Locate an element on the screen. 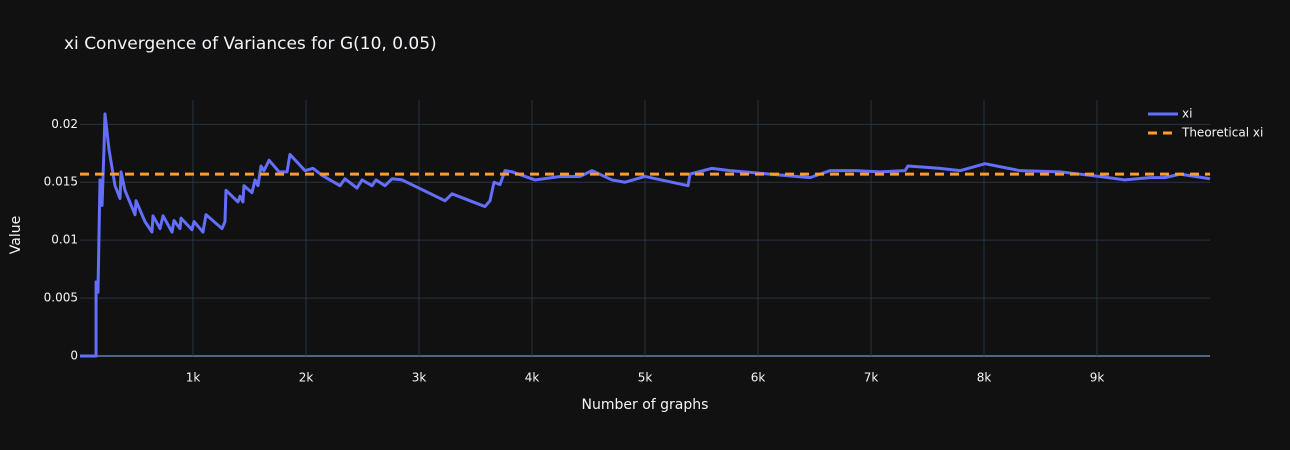  x-tick-label: 4k is located at coordinates (532, 378).